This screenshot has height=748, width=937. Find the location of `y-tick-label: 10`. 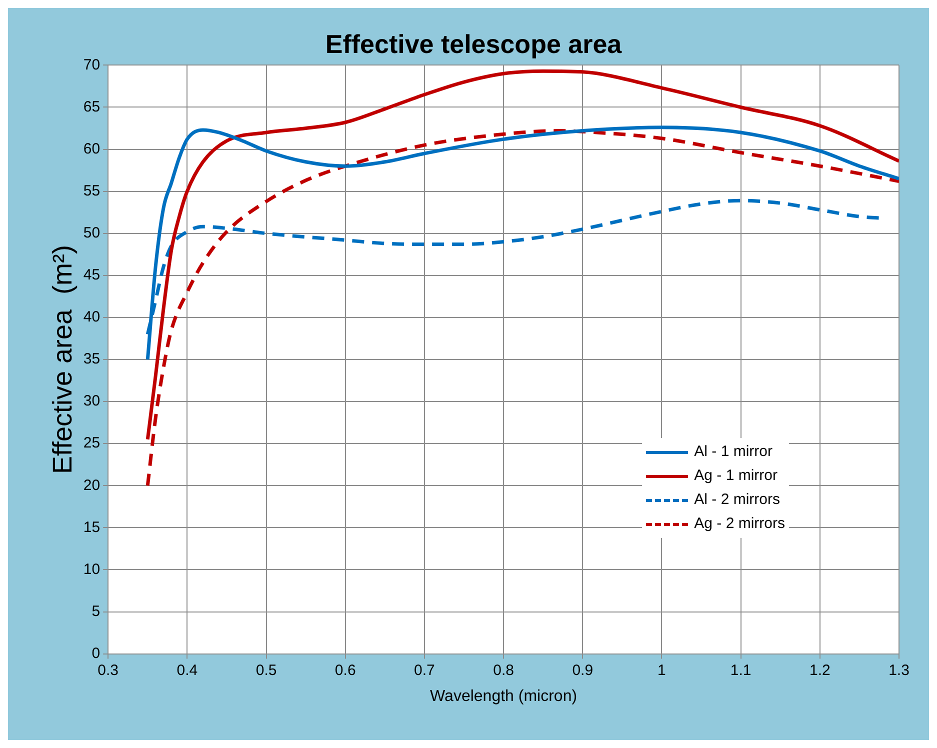

y-tick-label: 10 is located at coordinates (91, 569).